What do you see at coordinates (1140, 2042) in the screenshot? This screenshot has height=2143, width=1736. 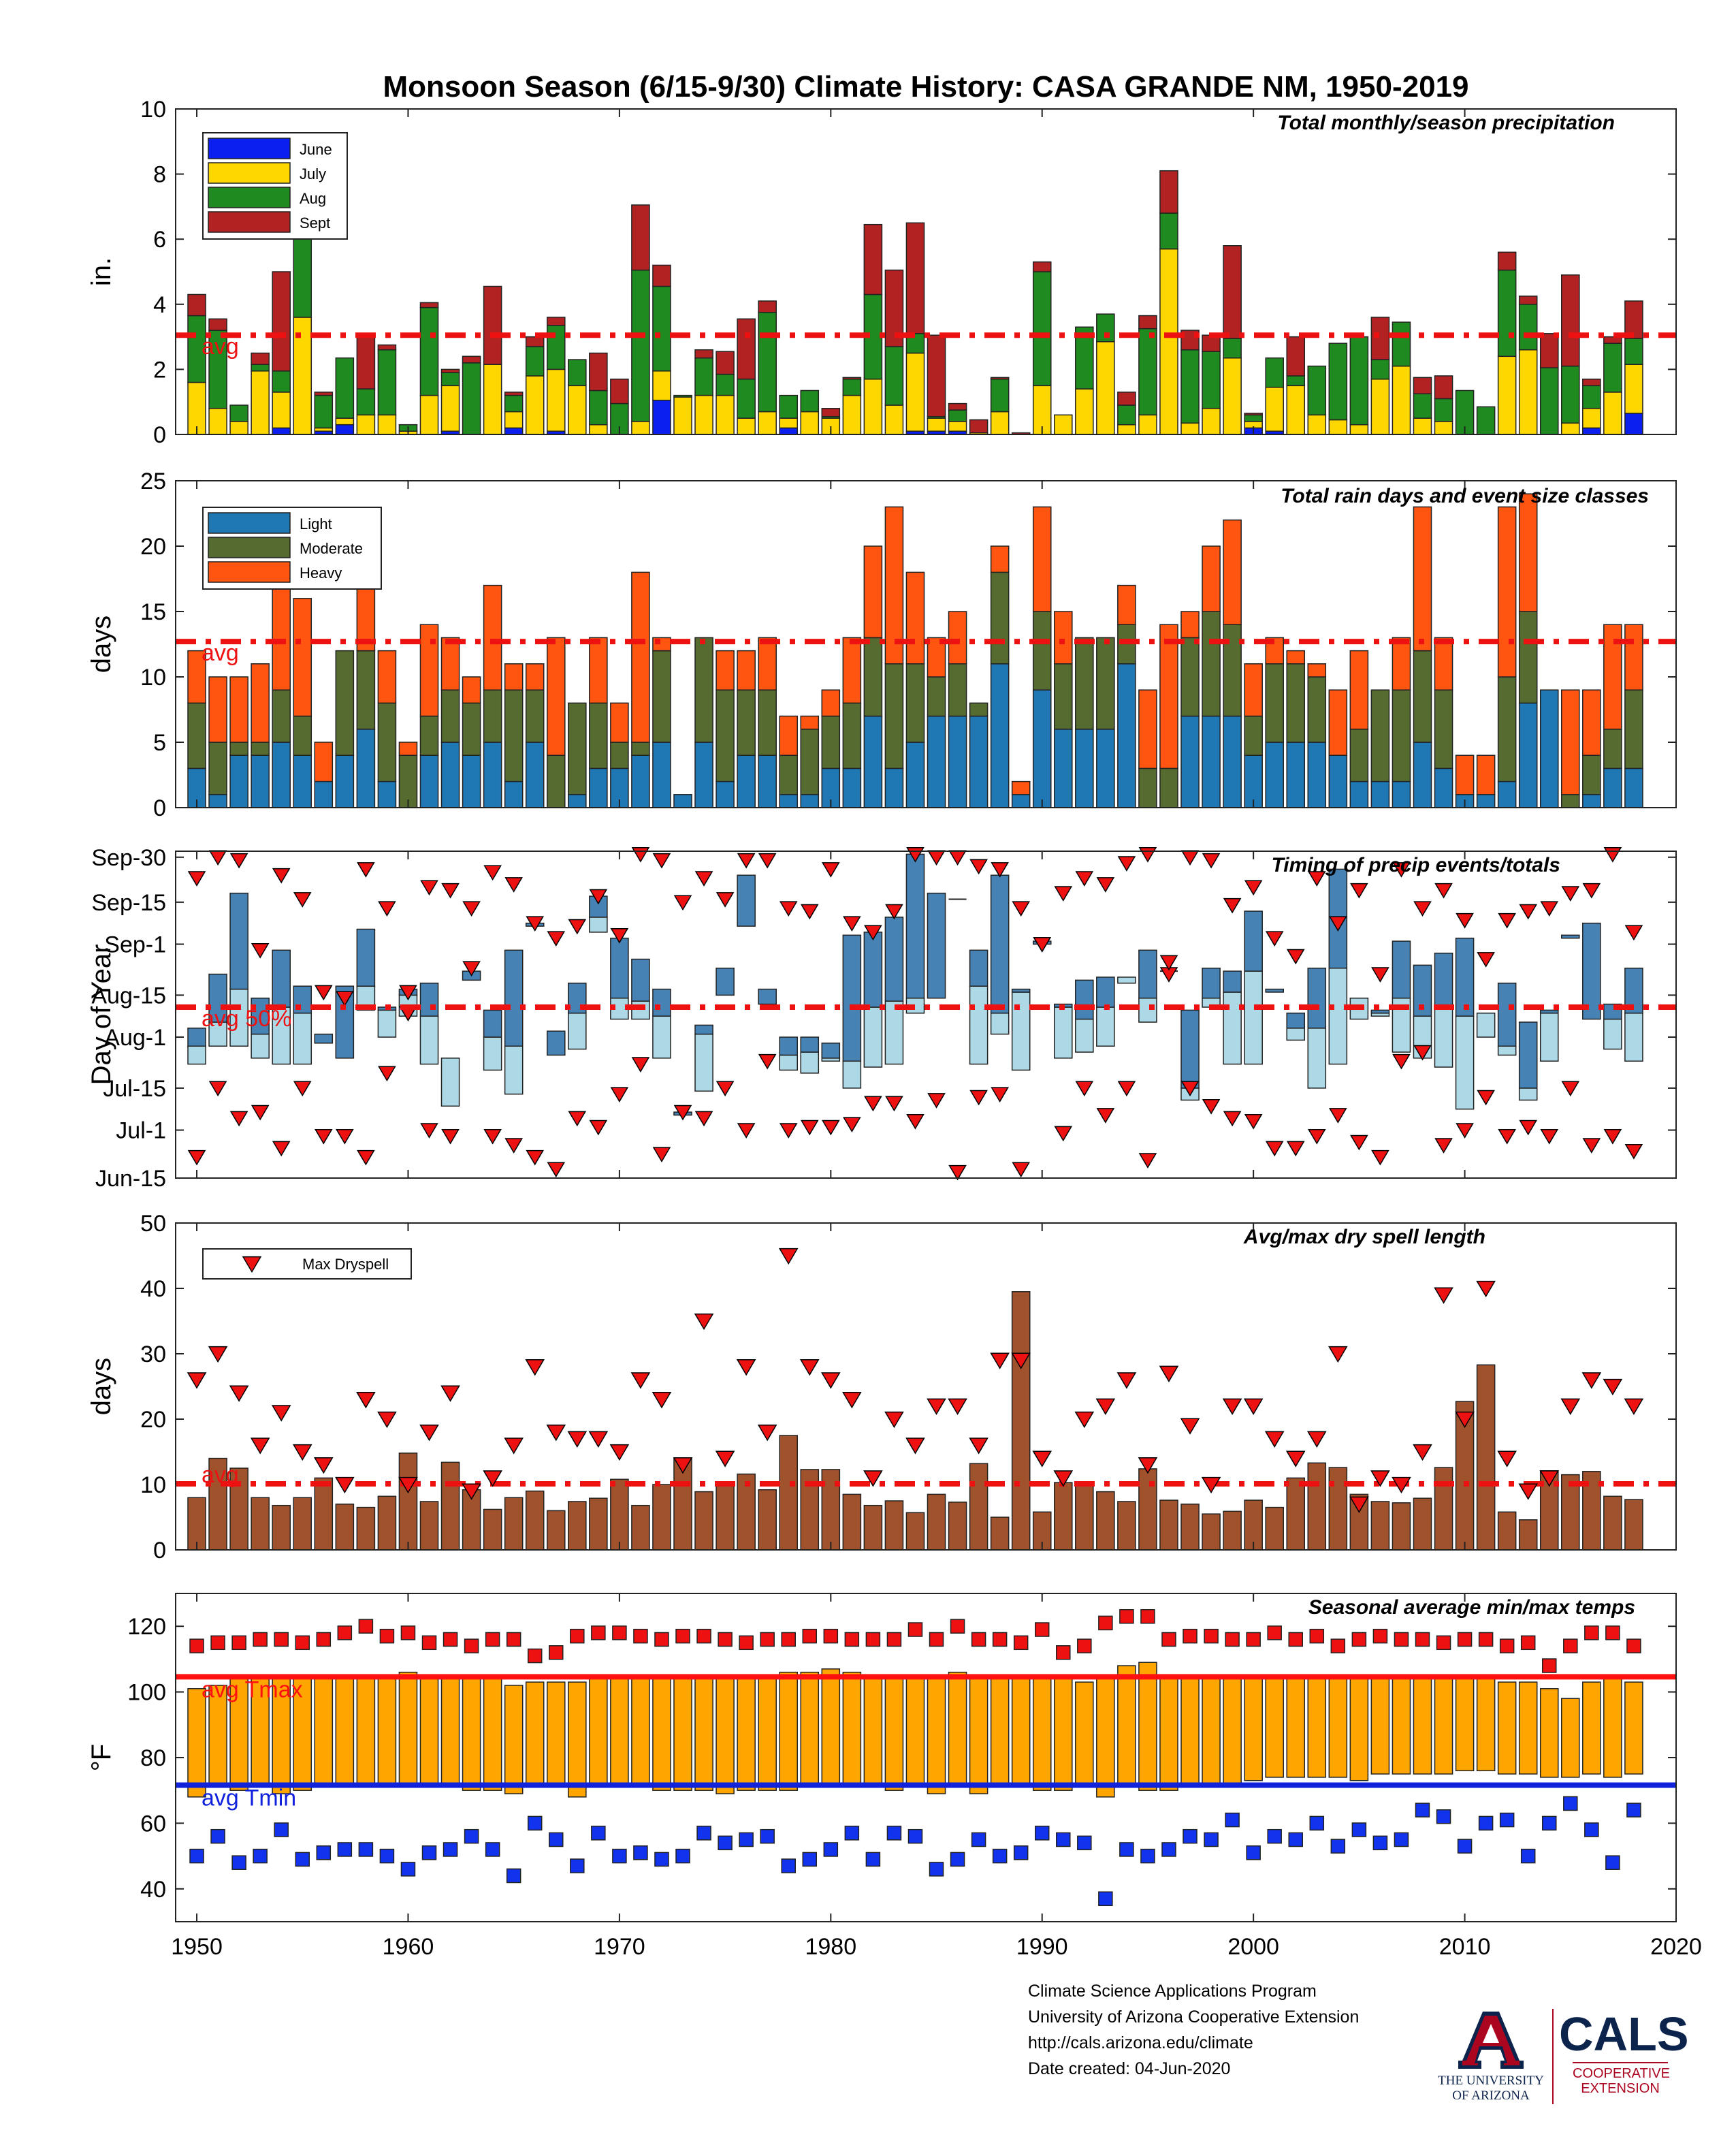 I see `footer-line-url: http://cals.arizona.edu/climate` at bounding box center [1140, 2042].